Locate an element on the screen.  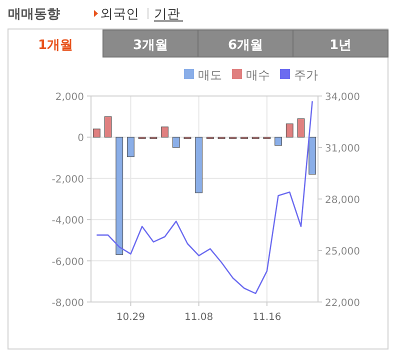
text: 3개월 is located at coordinates (150, 45).